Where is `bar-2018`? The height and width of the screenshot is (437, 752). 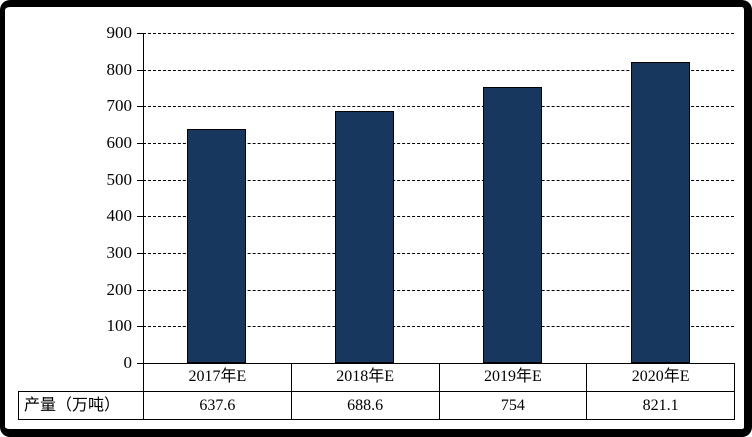 bar-2018 is located at coordinates (365, 236).